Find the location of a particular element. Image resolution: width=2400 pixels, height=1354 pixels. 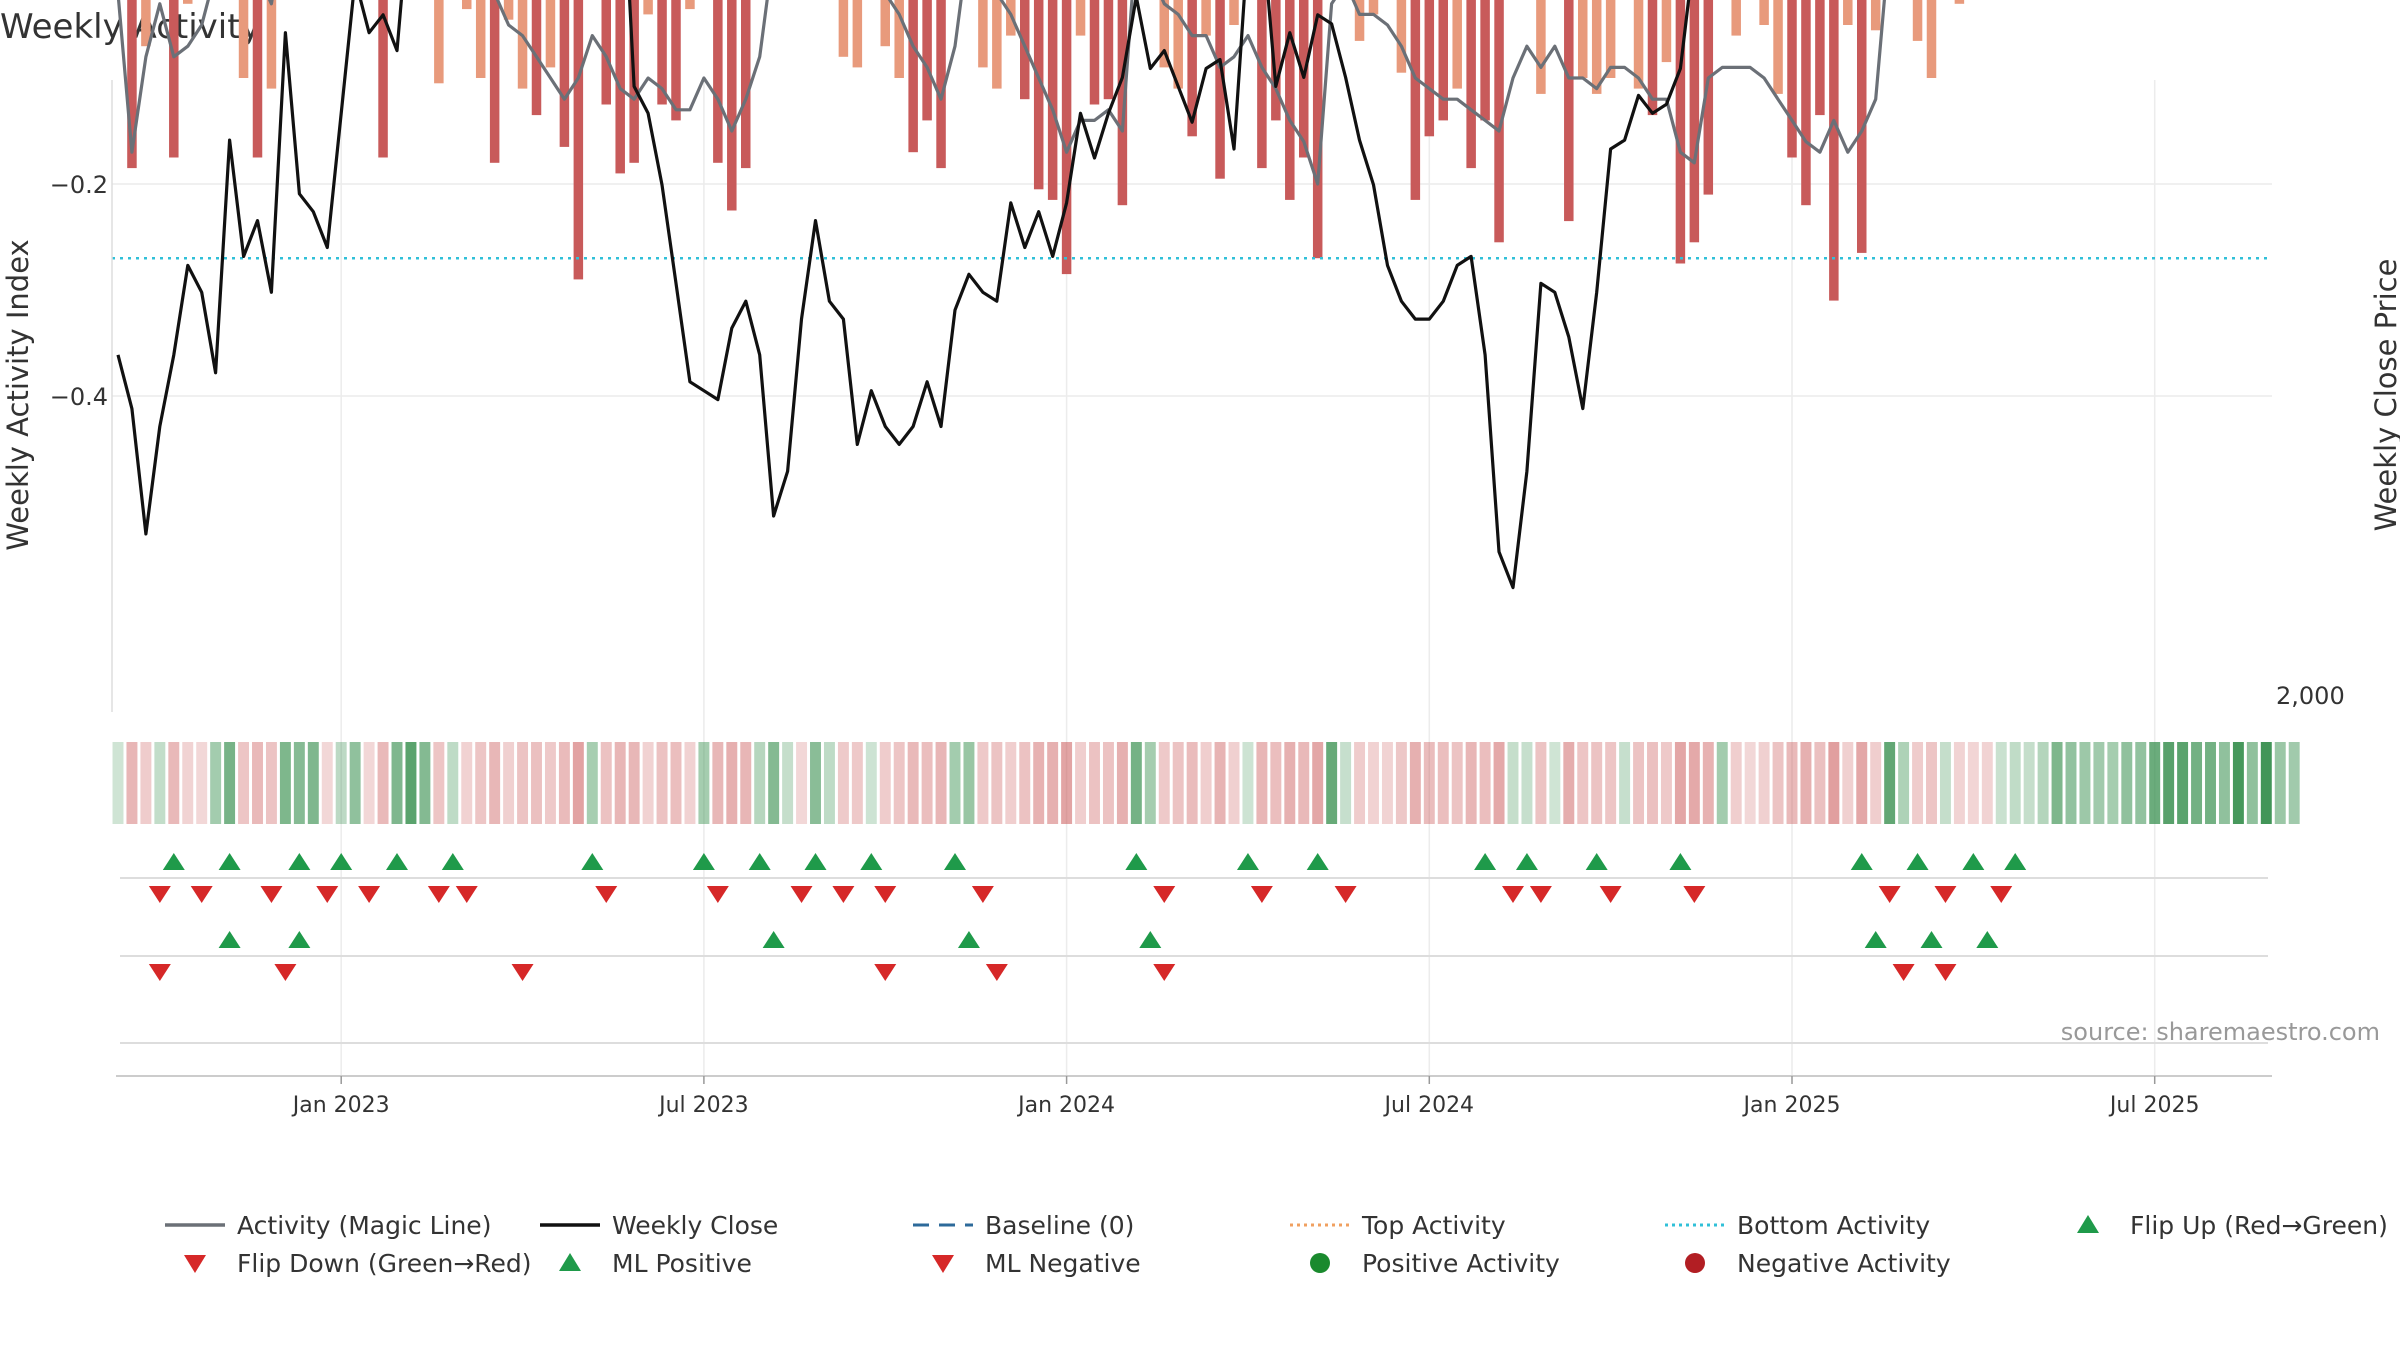

legend-label: ML Positive is located at coordinates (682, 1263).